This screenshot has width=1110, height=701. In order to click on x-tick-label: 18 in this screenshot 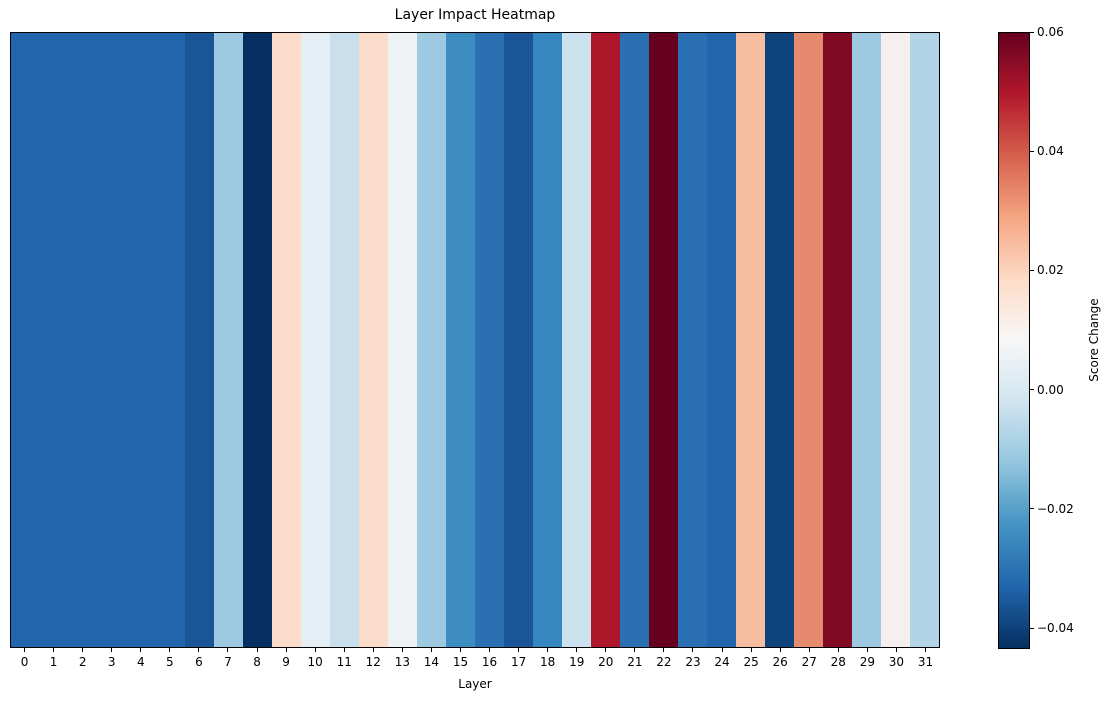, I will do `click(548, 662)`.